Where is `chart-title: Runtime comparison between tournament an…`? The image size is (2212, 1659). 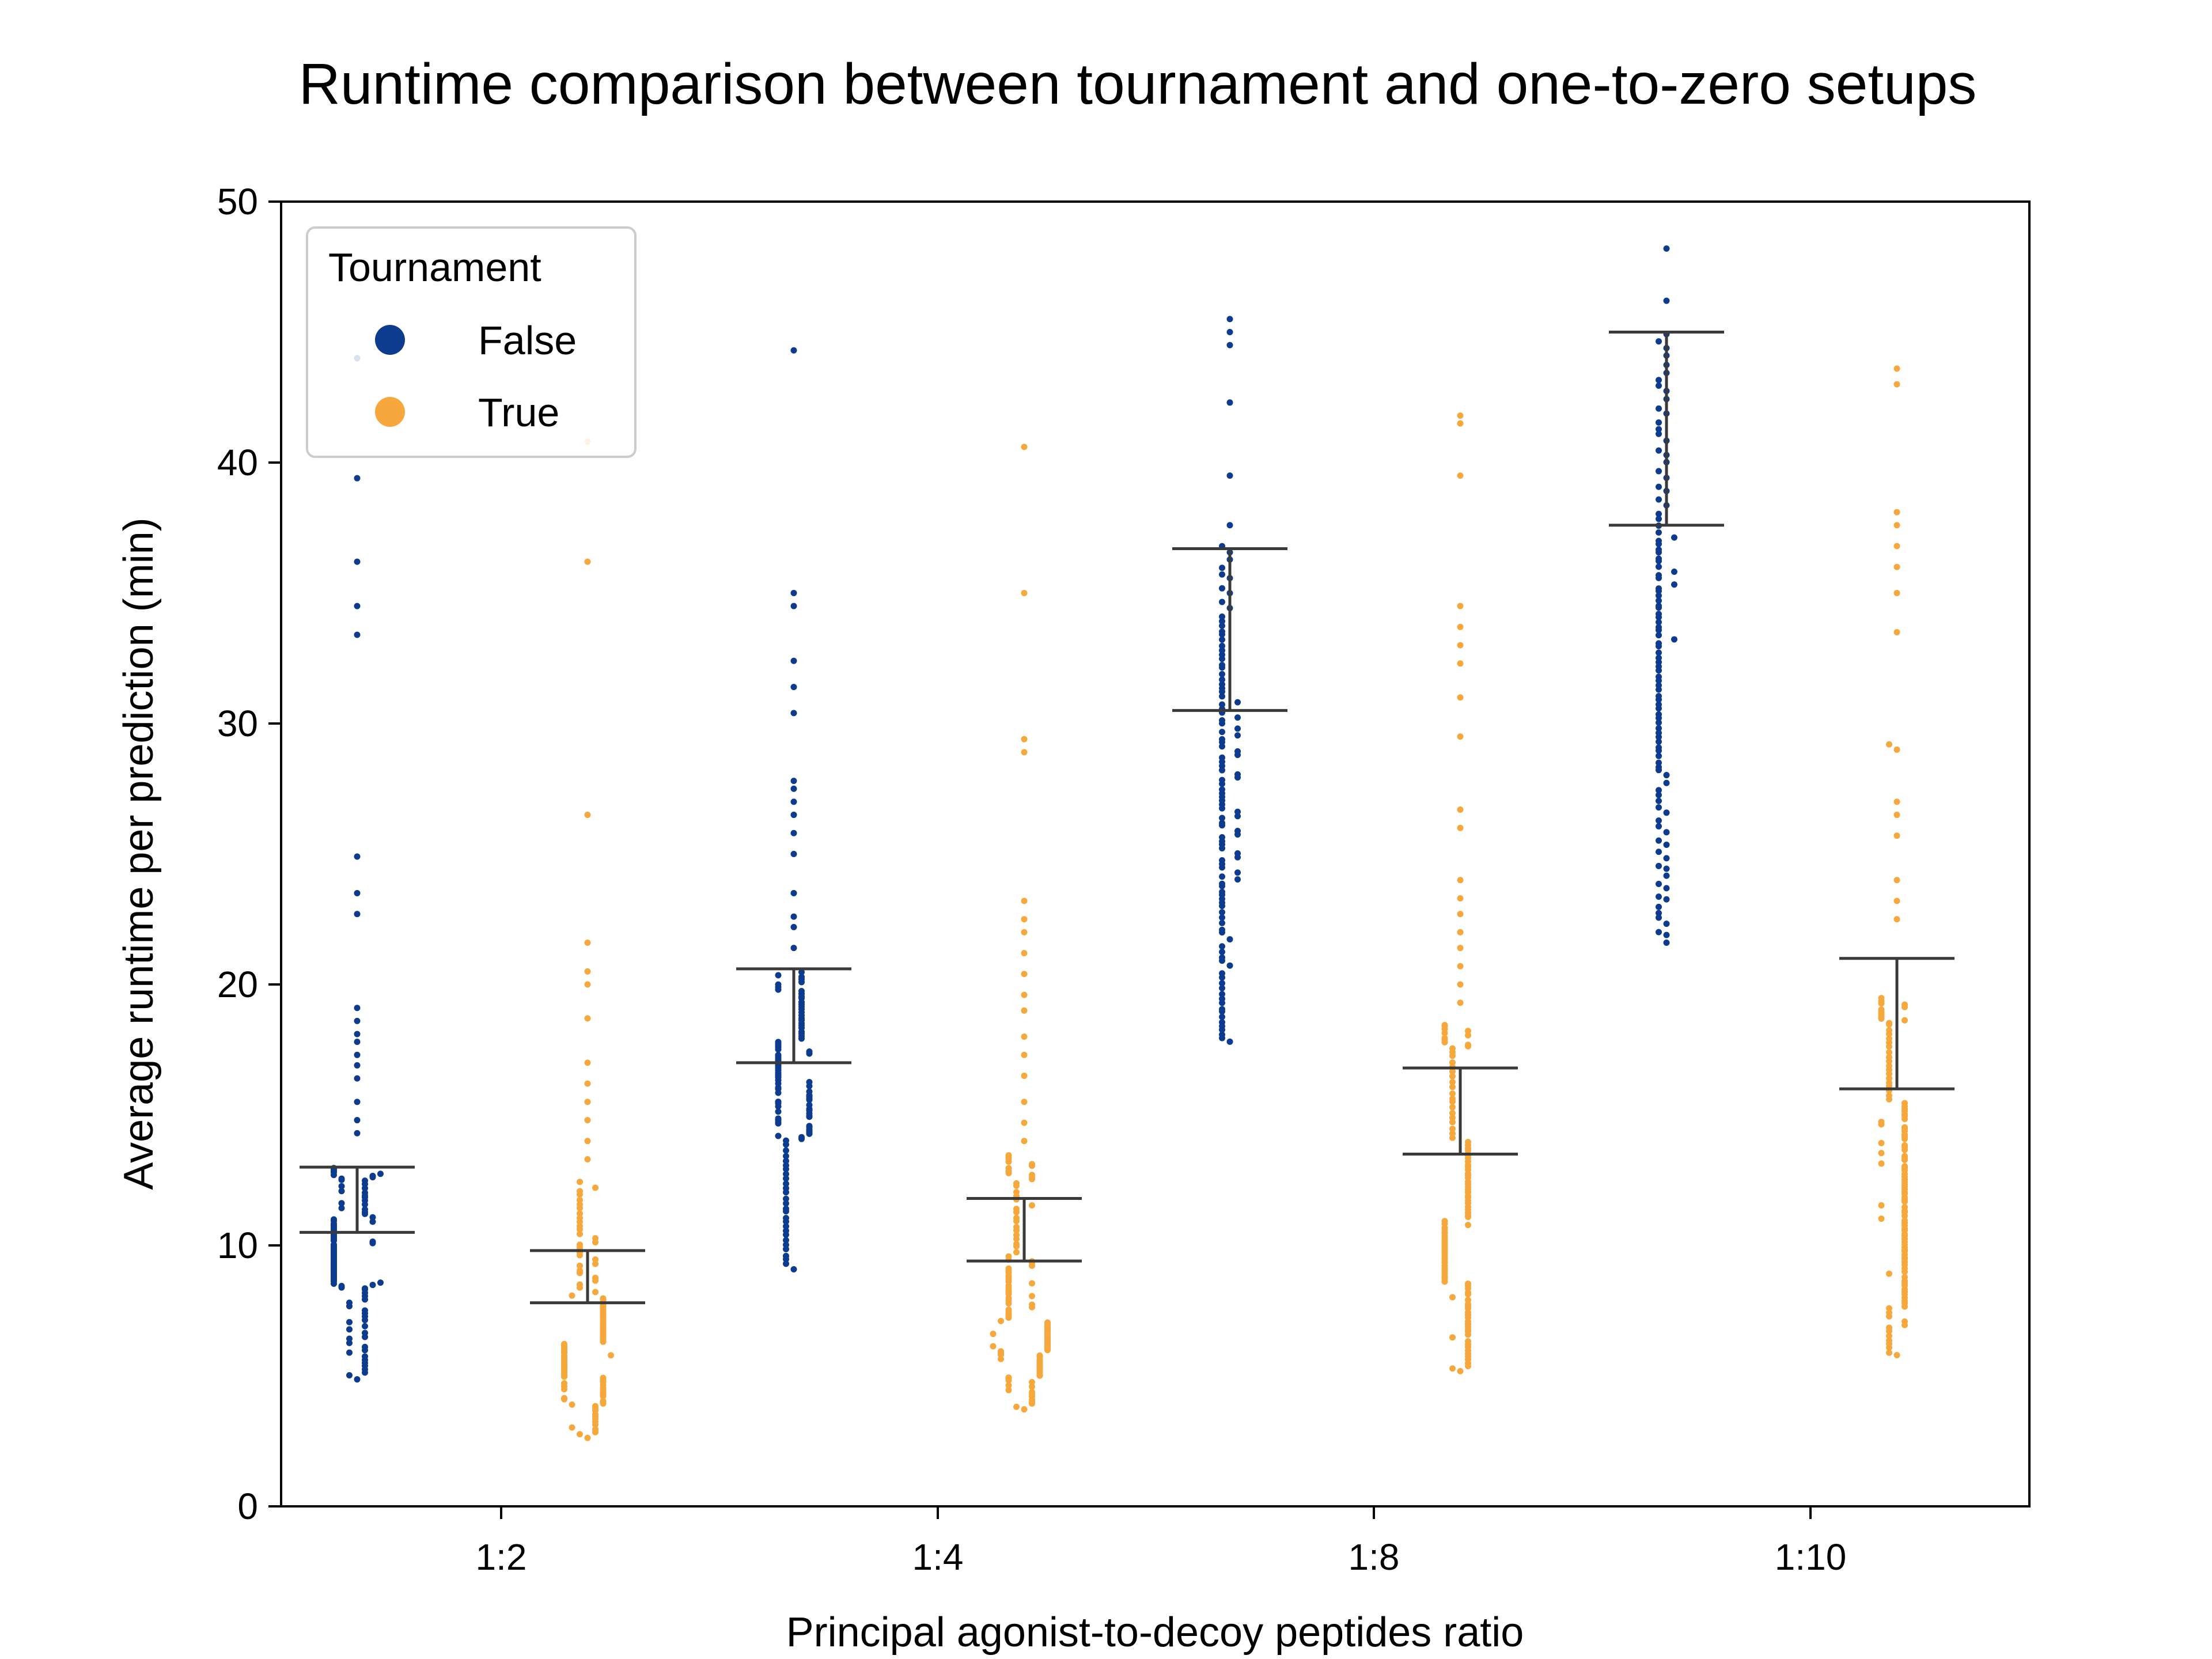
chart-title: Runtime comparison between tournament an… is located at coordinates (1138, 84).